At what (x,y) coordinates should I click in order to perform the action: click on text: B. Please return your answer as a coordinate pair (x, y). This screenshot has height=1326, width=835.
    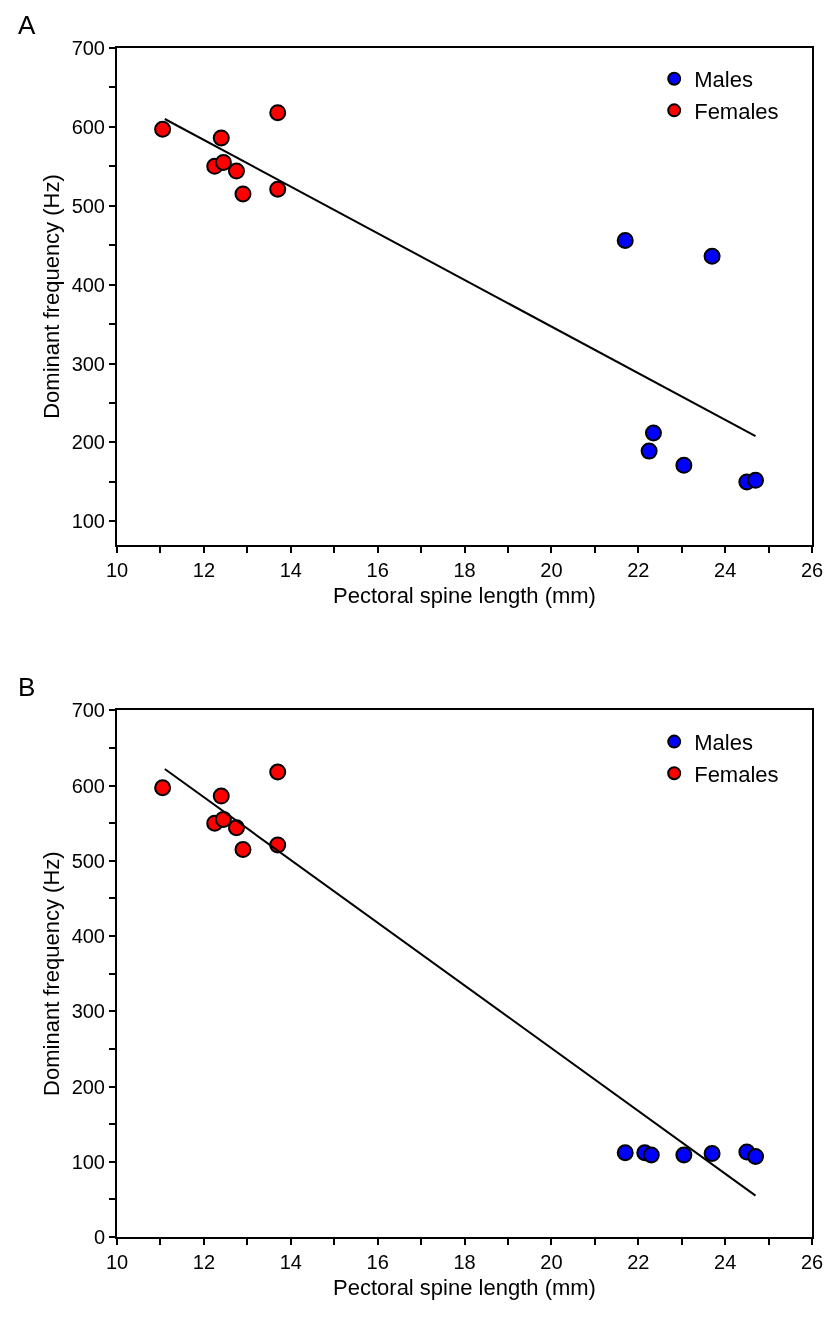
    Looking at the image, I should click on (27, 687).